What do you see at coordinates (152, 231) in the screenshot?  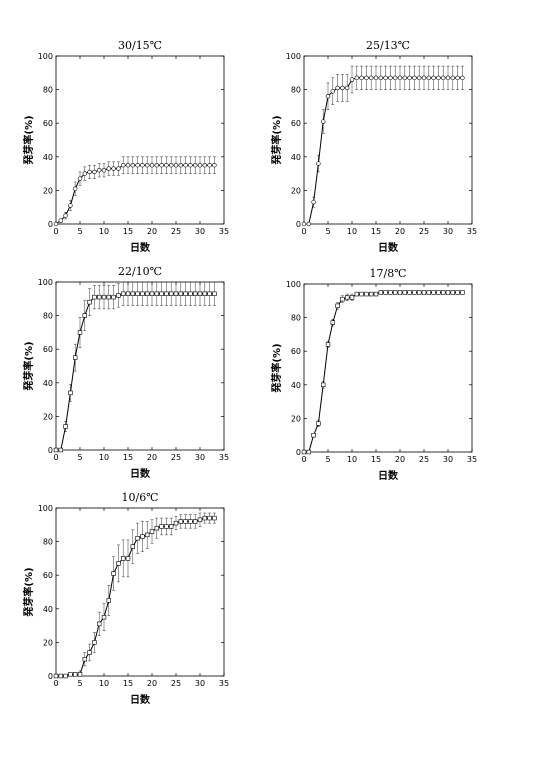 I see `x-tick-label: 20` at bounding box center [152, 231].